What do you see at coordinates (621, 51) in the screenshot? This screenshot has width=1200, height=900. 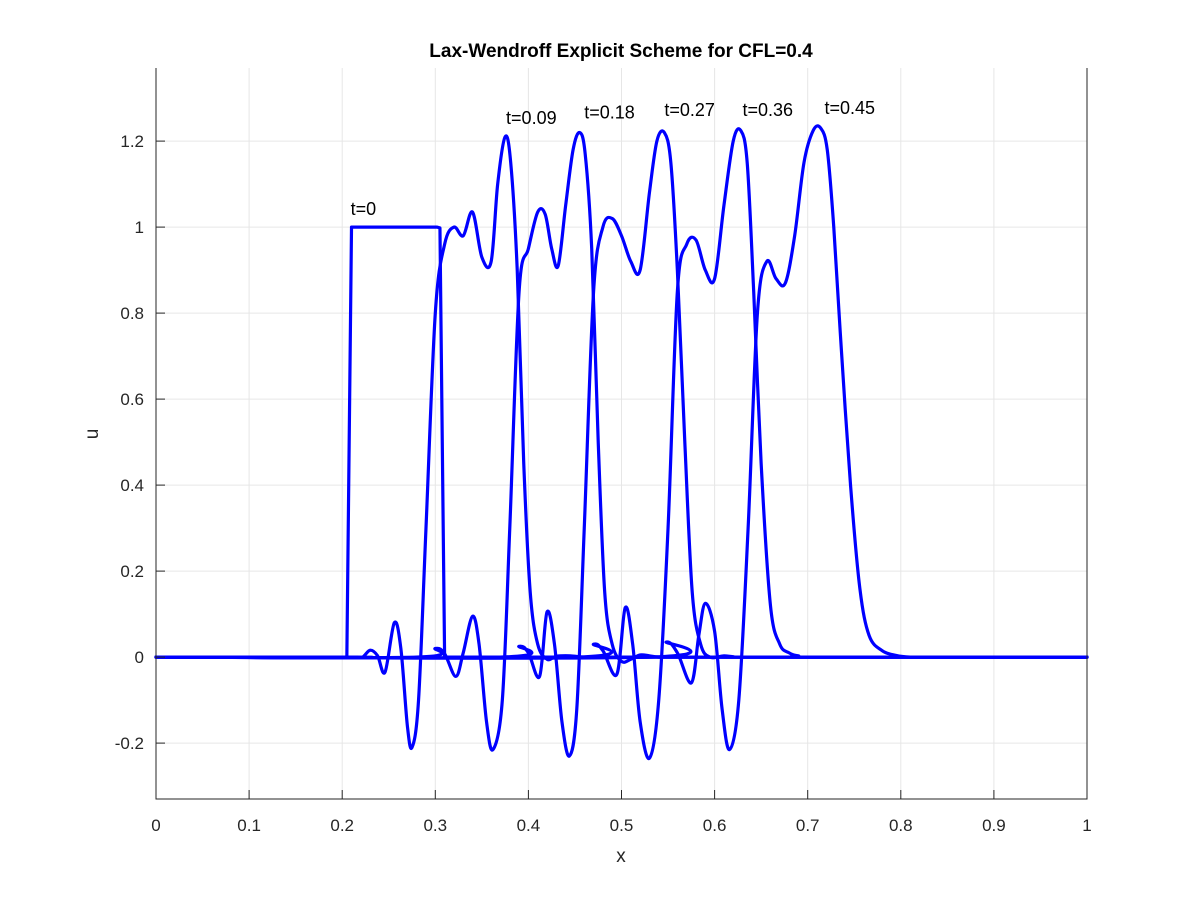 I see `chart-title: Lax-Wendroff Explicit Scheme for CFL=0.4` at bounding box center [621, 51].